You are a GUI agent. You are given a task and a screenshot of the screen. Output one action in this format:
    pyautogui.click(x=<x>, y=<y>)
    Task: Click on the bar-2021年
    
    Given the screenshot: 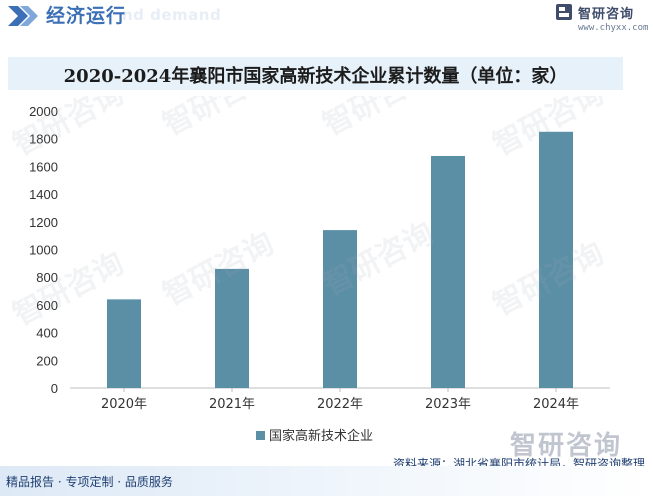 What is the action you would take?
    pyautogui.click(x=232, y=328)
    